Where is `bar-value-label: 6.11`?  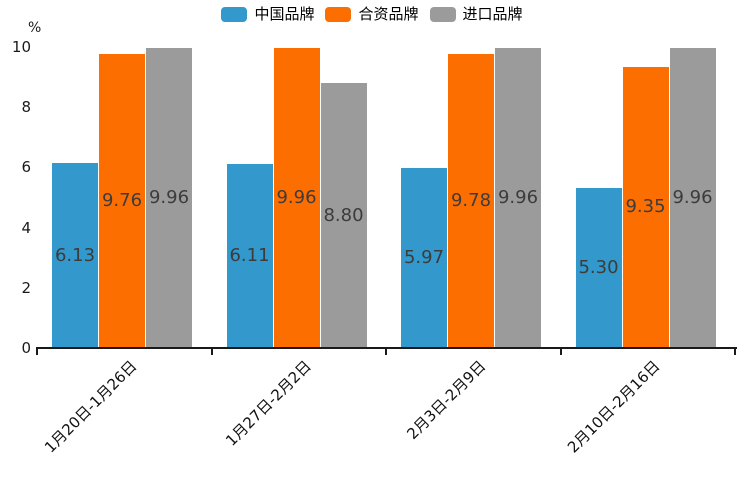 bar-value-label: 6.11 is located at coordinates (249, 256).